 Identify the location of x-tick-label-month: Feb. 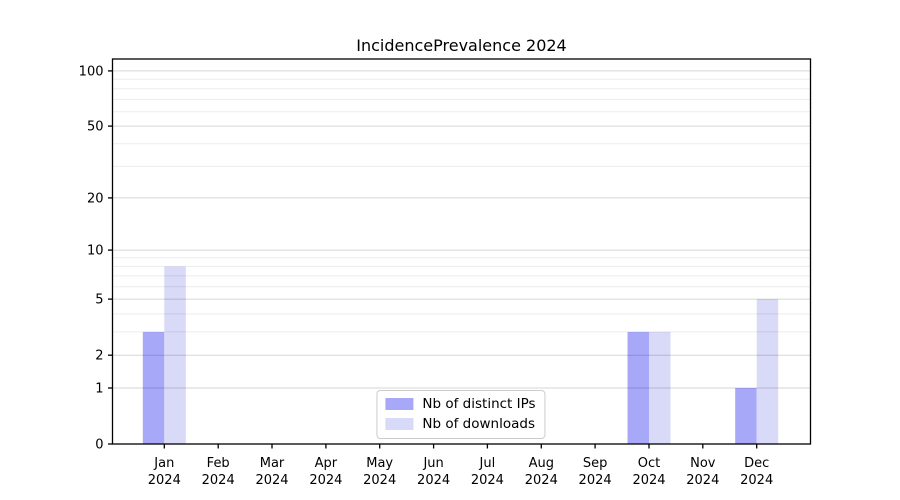
(218, 463).